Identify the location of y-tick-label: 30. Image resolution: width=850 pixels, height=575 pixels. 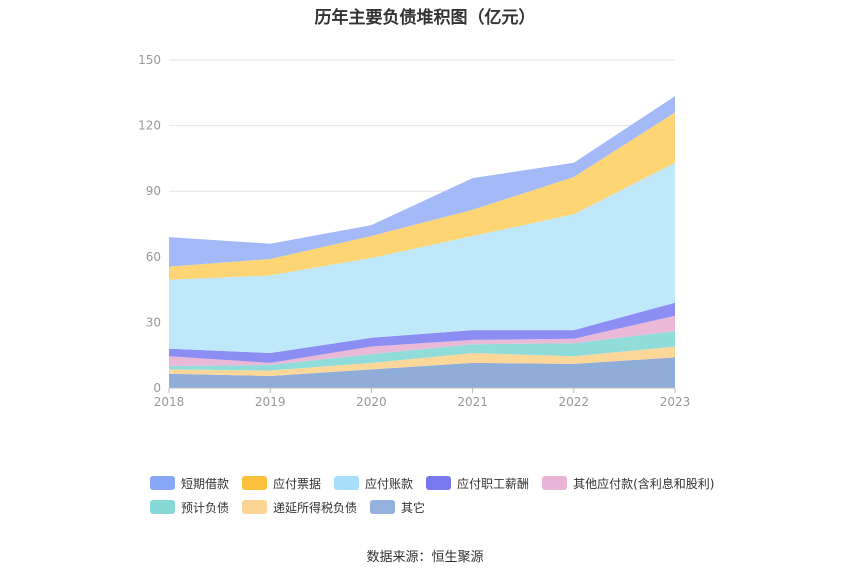
(153, 322).